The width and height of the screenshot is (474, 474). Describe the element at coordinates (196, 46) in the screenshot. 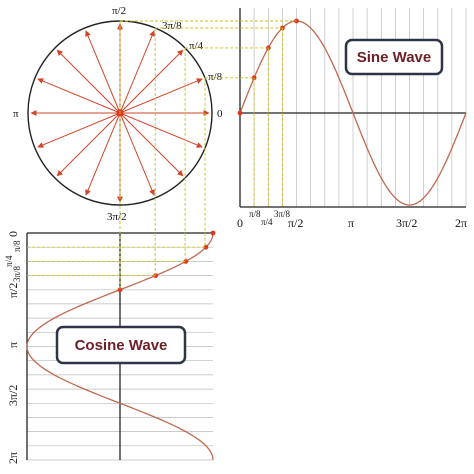

I see `circle-label-upper-right: π/4` at that location.